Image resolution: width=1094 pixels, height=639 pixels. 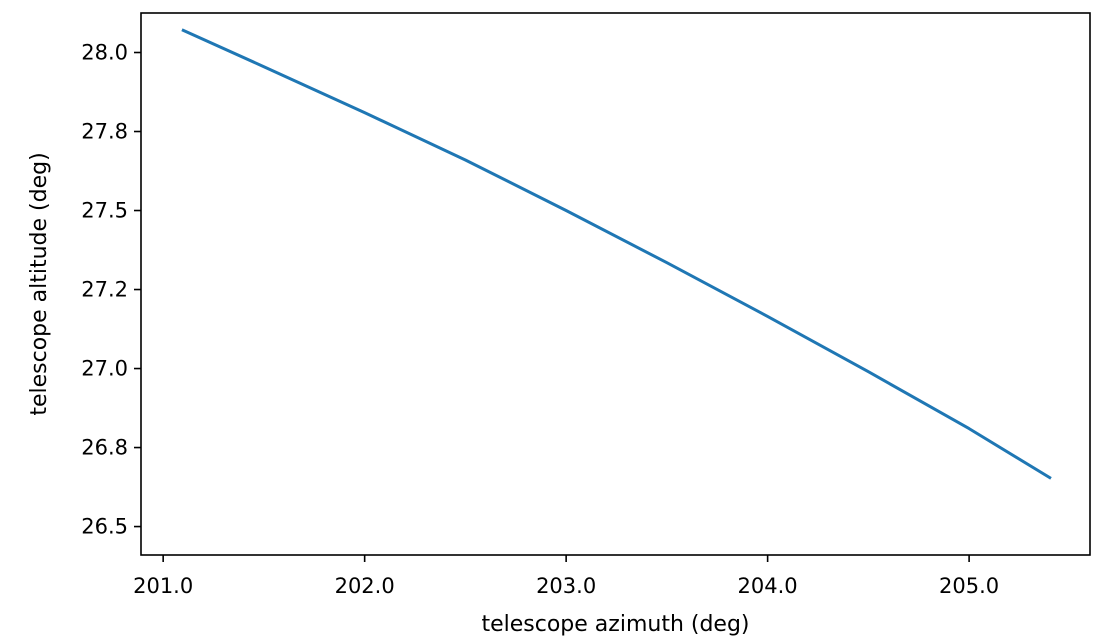 I want to click on x-tick-label: 201.0, so click(x=163, y=586).